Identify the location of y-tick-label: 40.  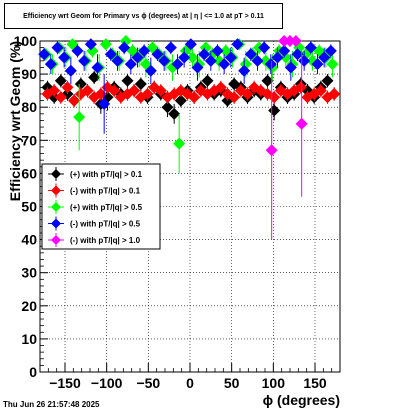
(29, 240).